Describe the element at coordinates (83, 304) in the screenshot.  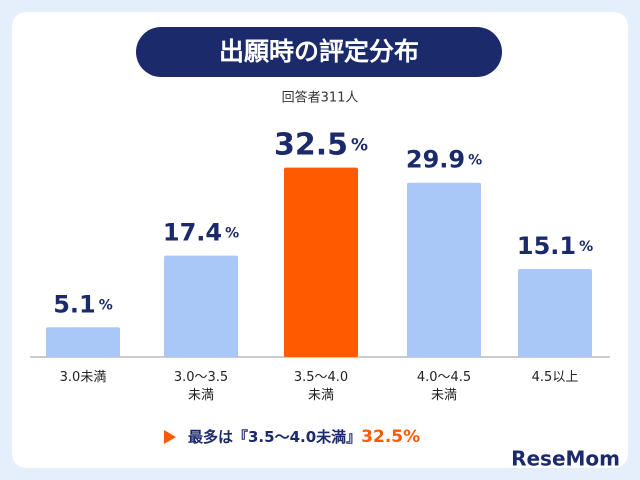
I see `value-label: 5.1%` at that location.